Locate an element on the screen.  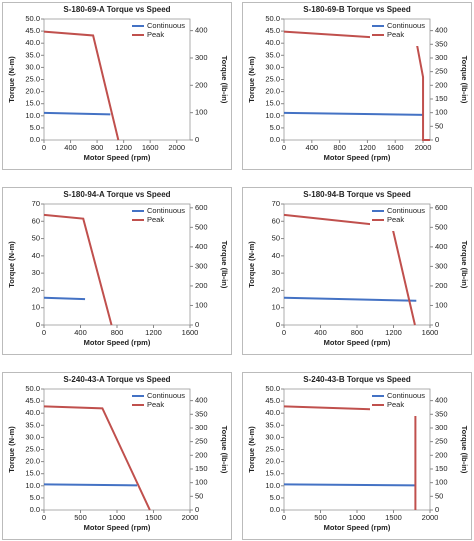
y2-tick-label: 500 is located at coordinates (201, 226).